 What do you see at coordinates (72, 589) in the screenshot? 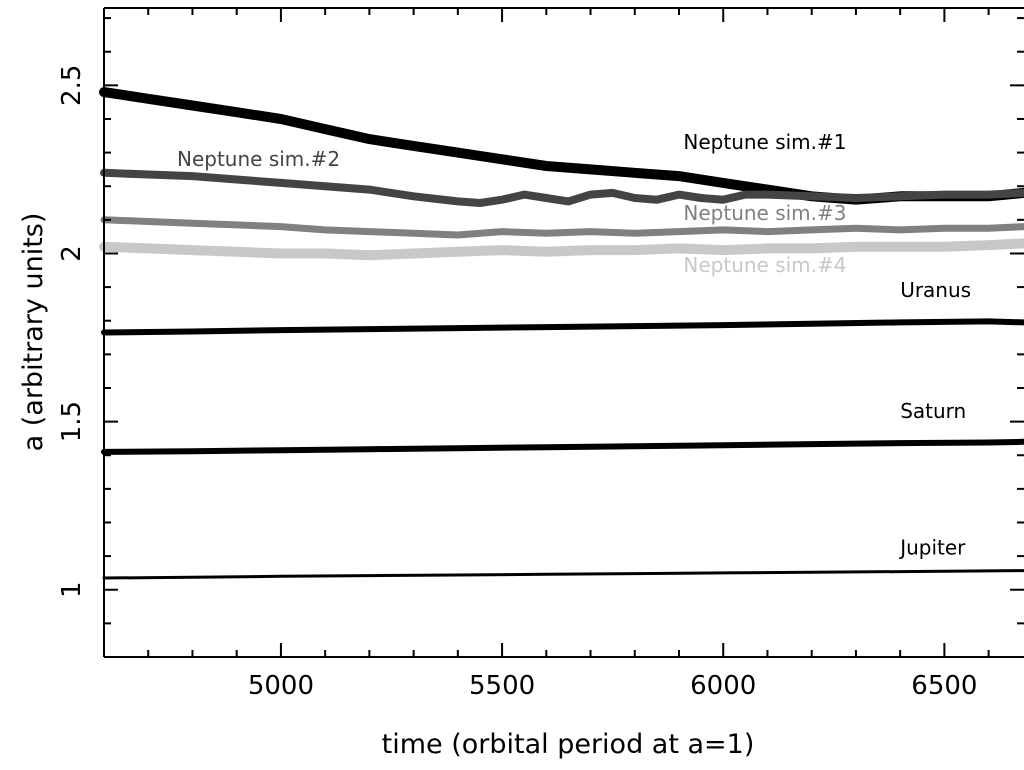
I see `y-tick-label: 1` at bounding box center [72, 589].